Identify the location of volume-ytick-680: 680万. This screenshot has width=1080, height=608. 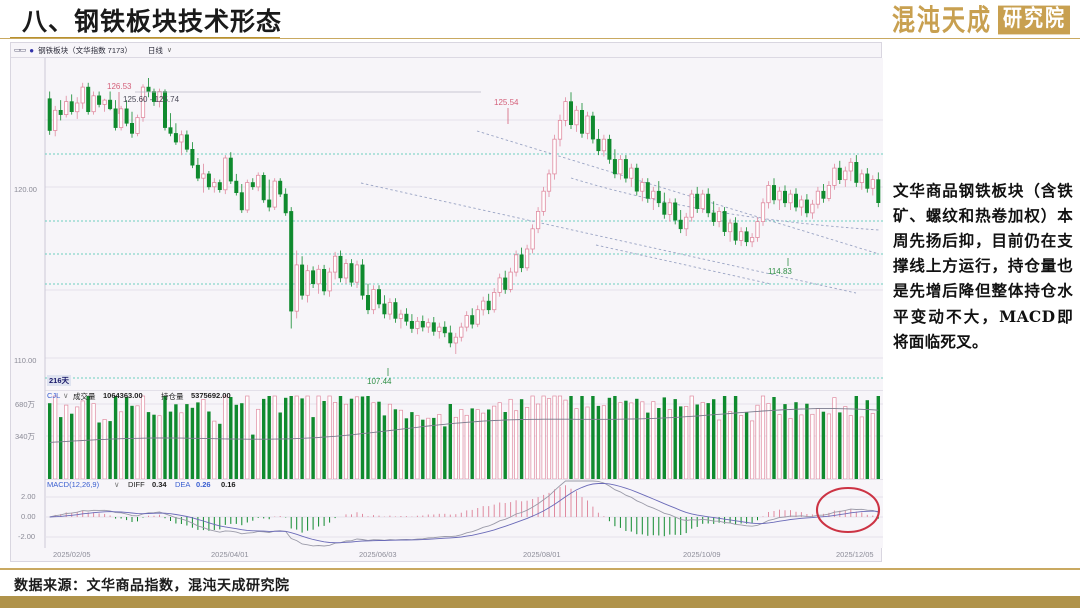
(25, 404).